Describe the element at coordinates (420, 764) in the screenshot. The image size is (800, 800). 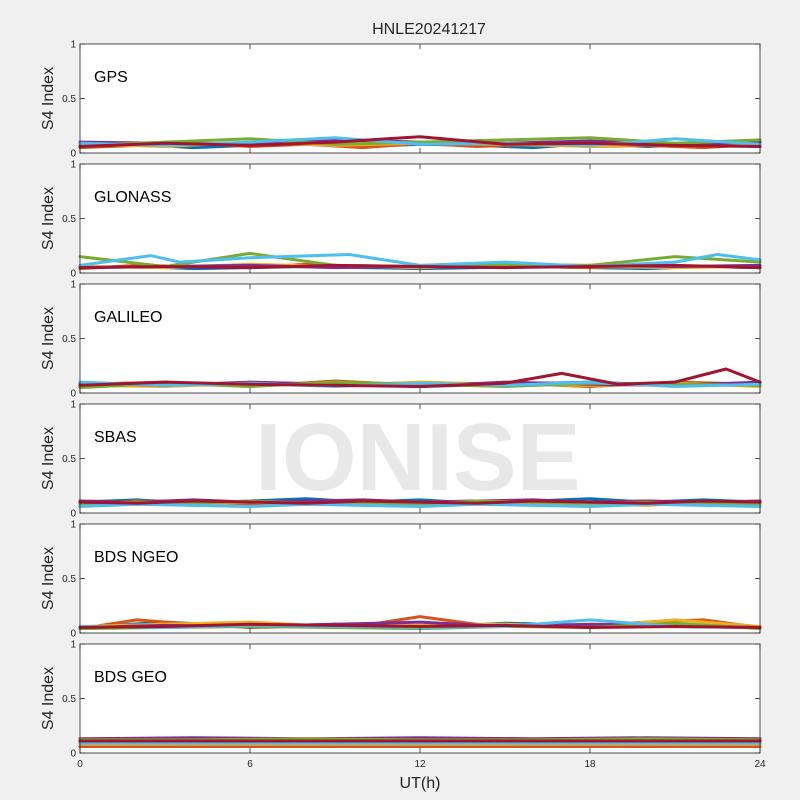
I see `x-tick-label: 12` at that location.